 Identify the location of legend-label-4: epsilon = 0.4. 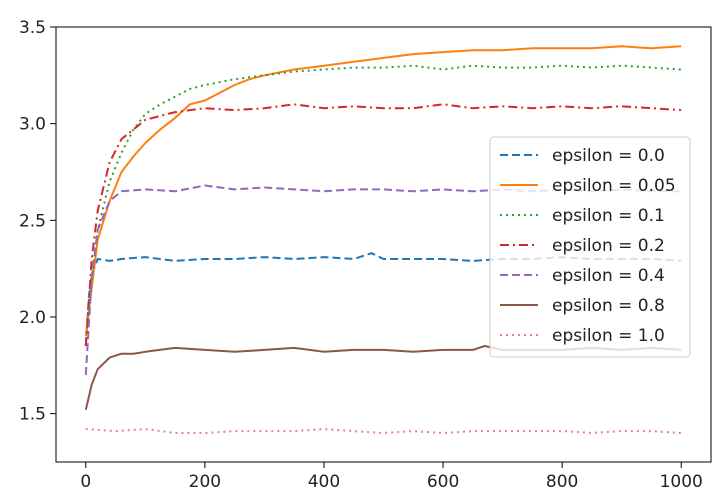
(608, 276).